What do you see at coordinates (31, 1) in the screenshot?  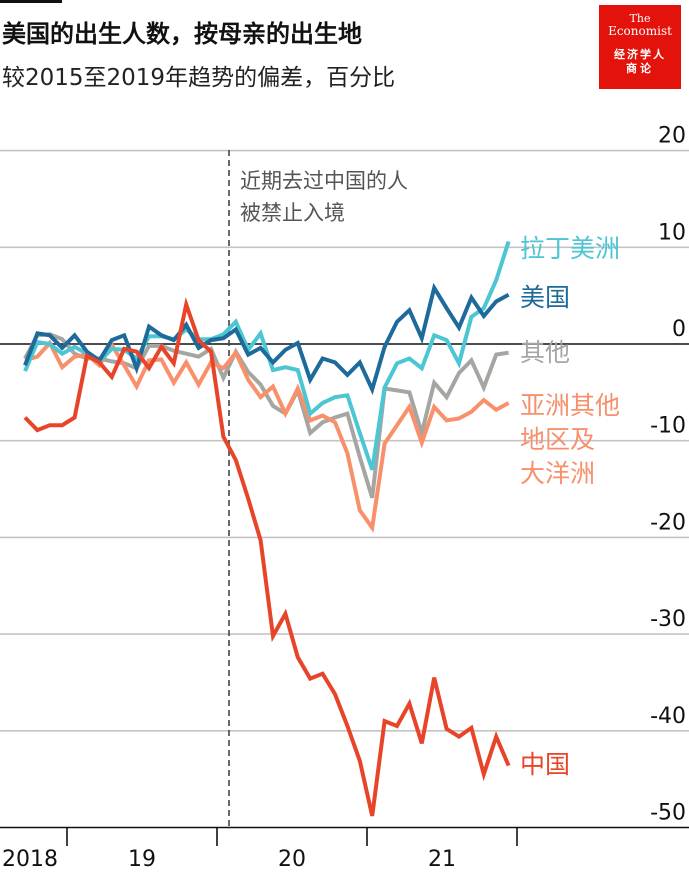 I see `header-rule` at bounding box center [31, 1].